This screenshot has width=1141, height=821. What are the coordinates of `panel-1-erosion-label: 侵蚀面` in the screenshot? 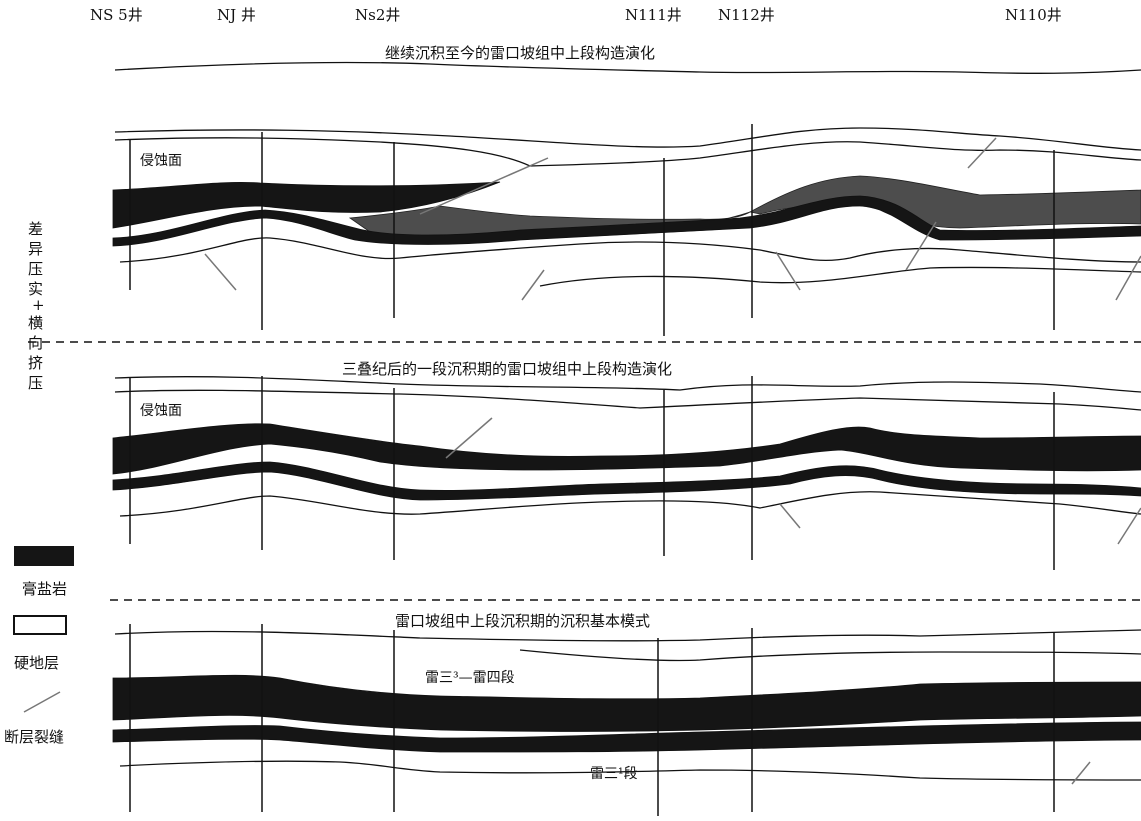 It's located at (161, 160).